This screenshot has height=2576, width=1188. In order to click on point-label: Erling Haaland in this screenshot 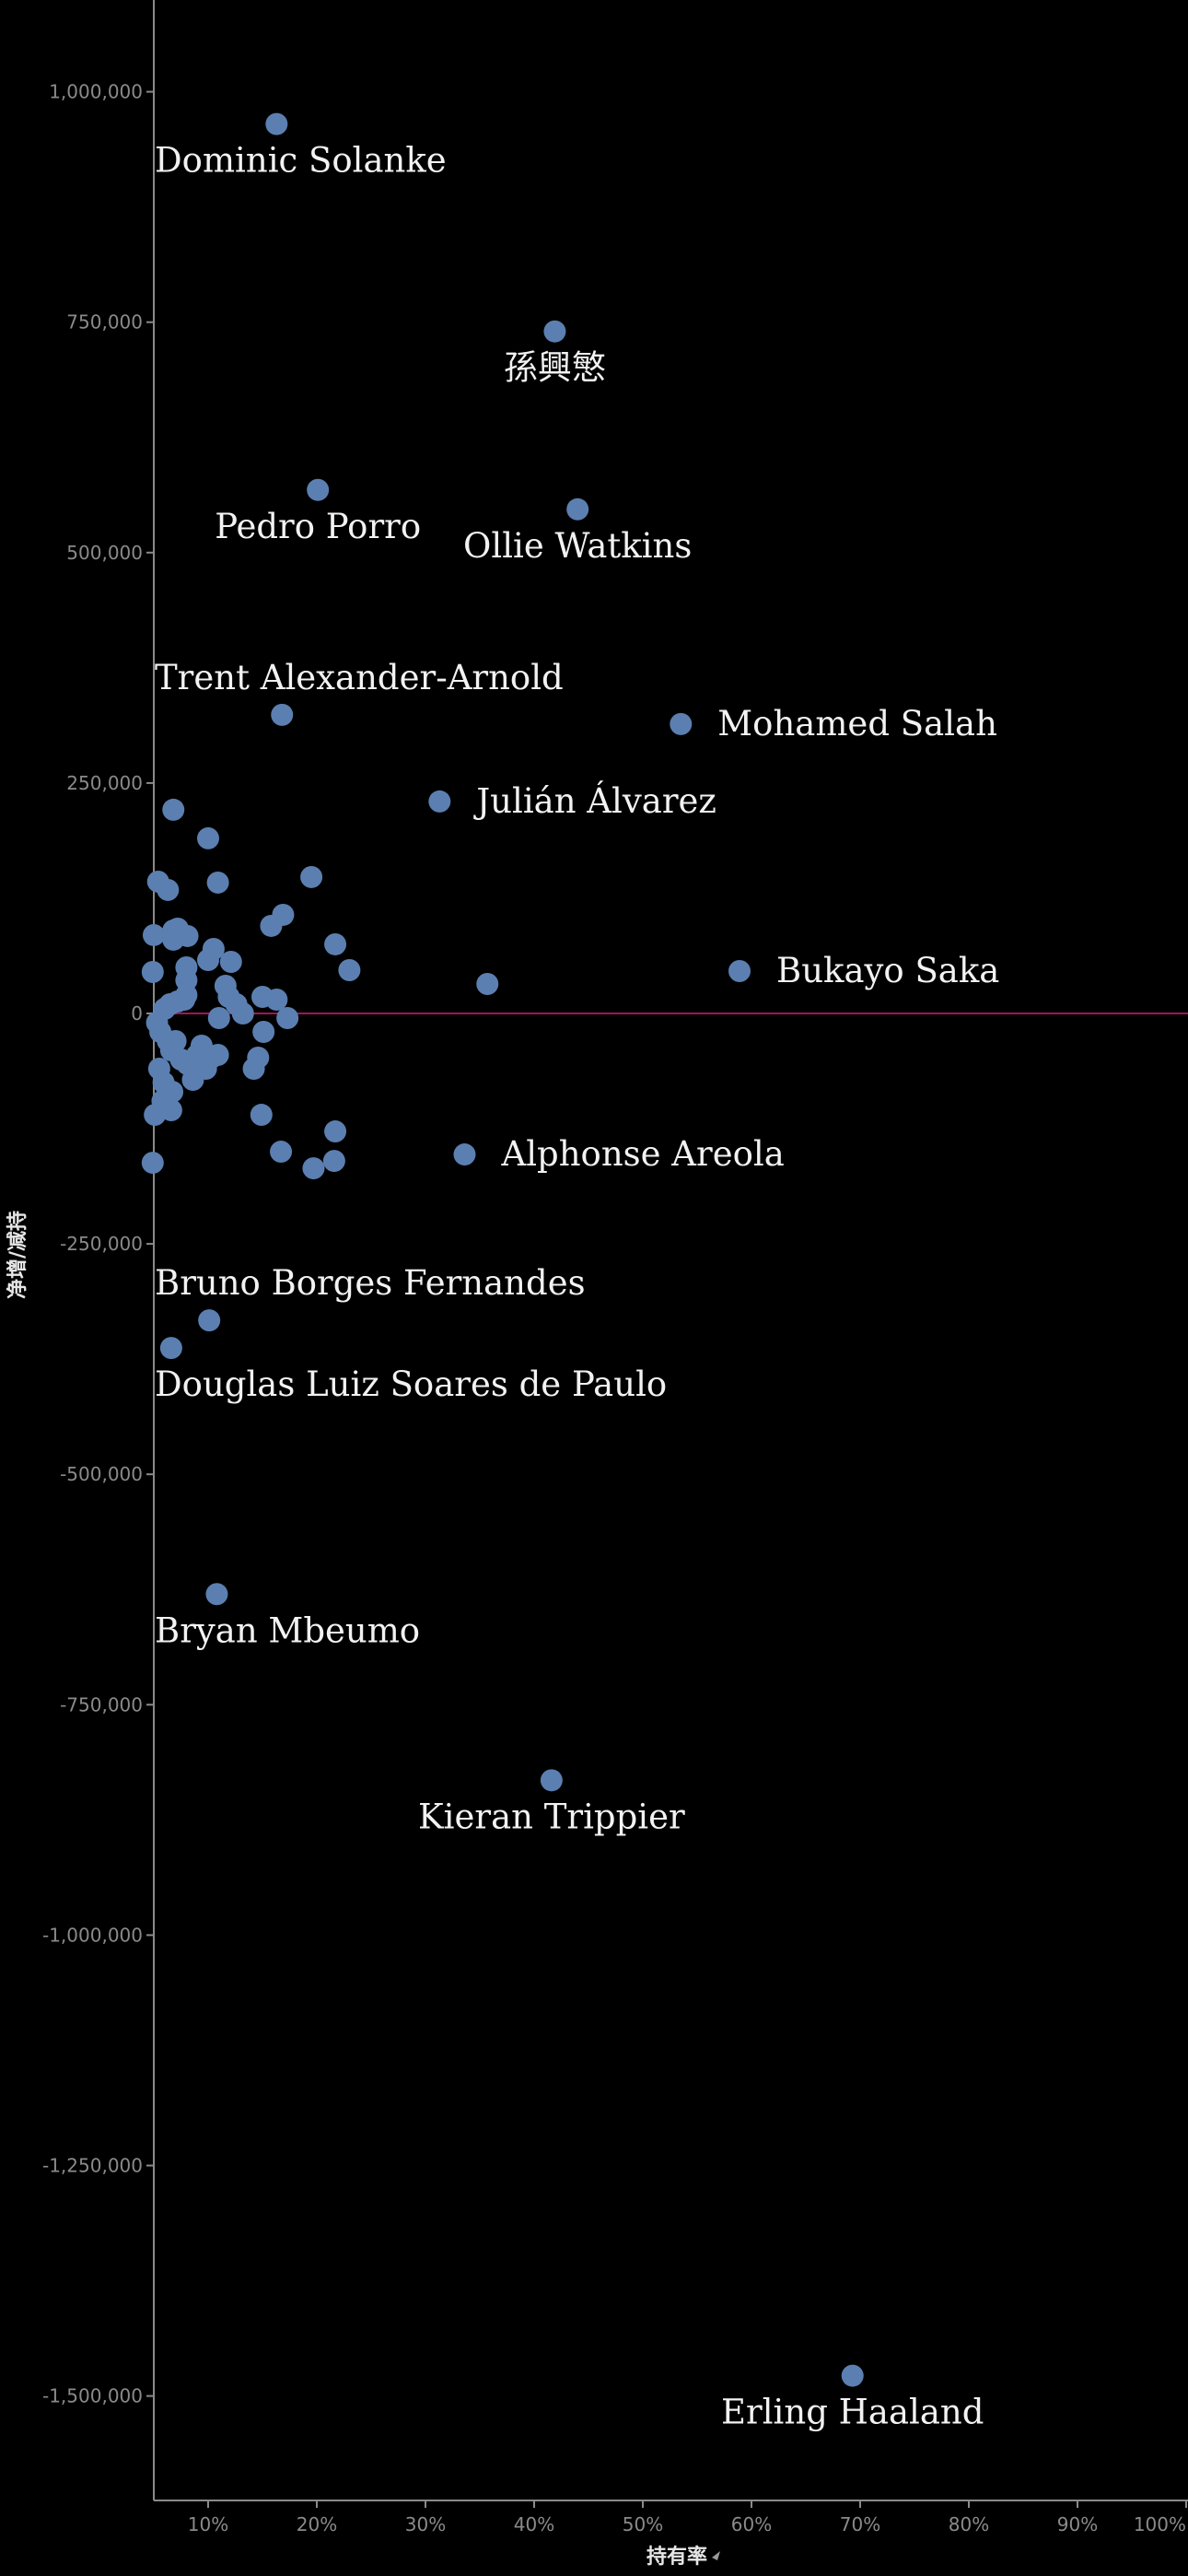, I will do `click(852, 2412)`.